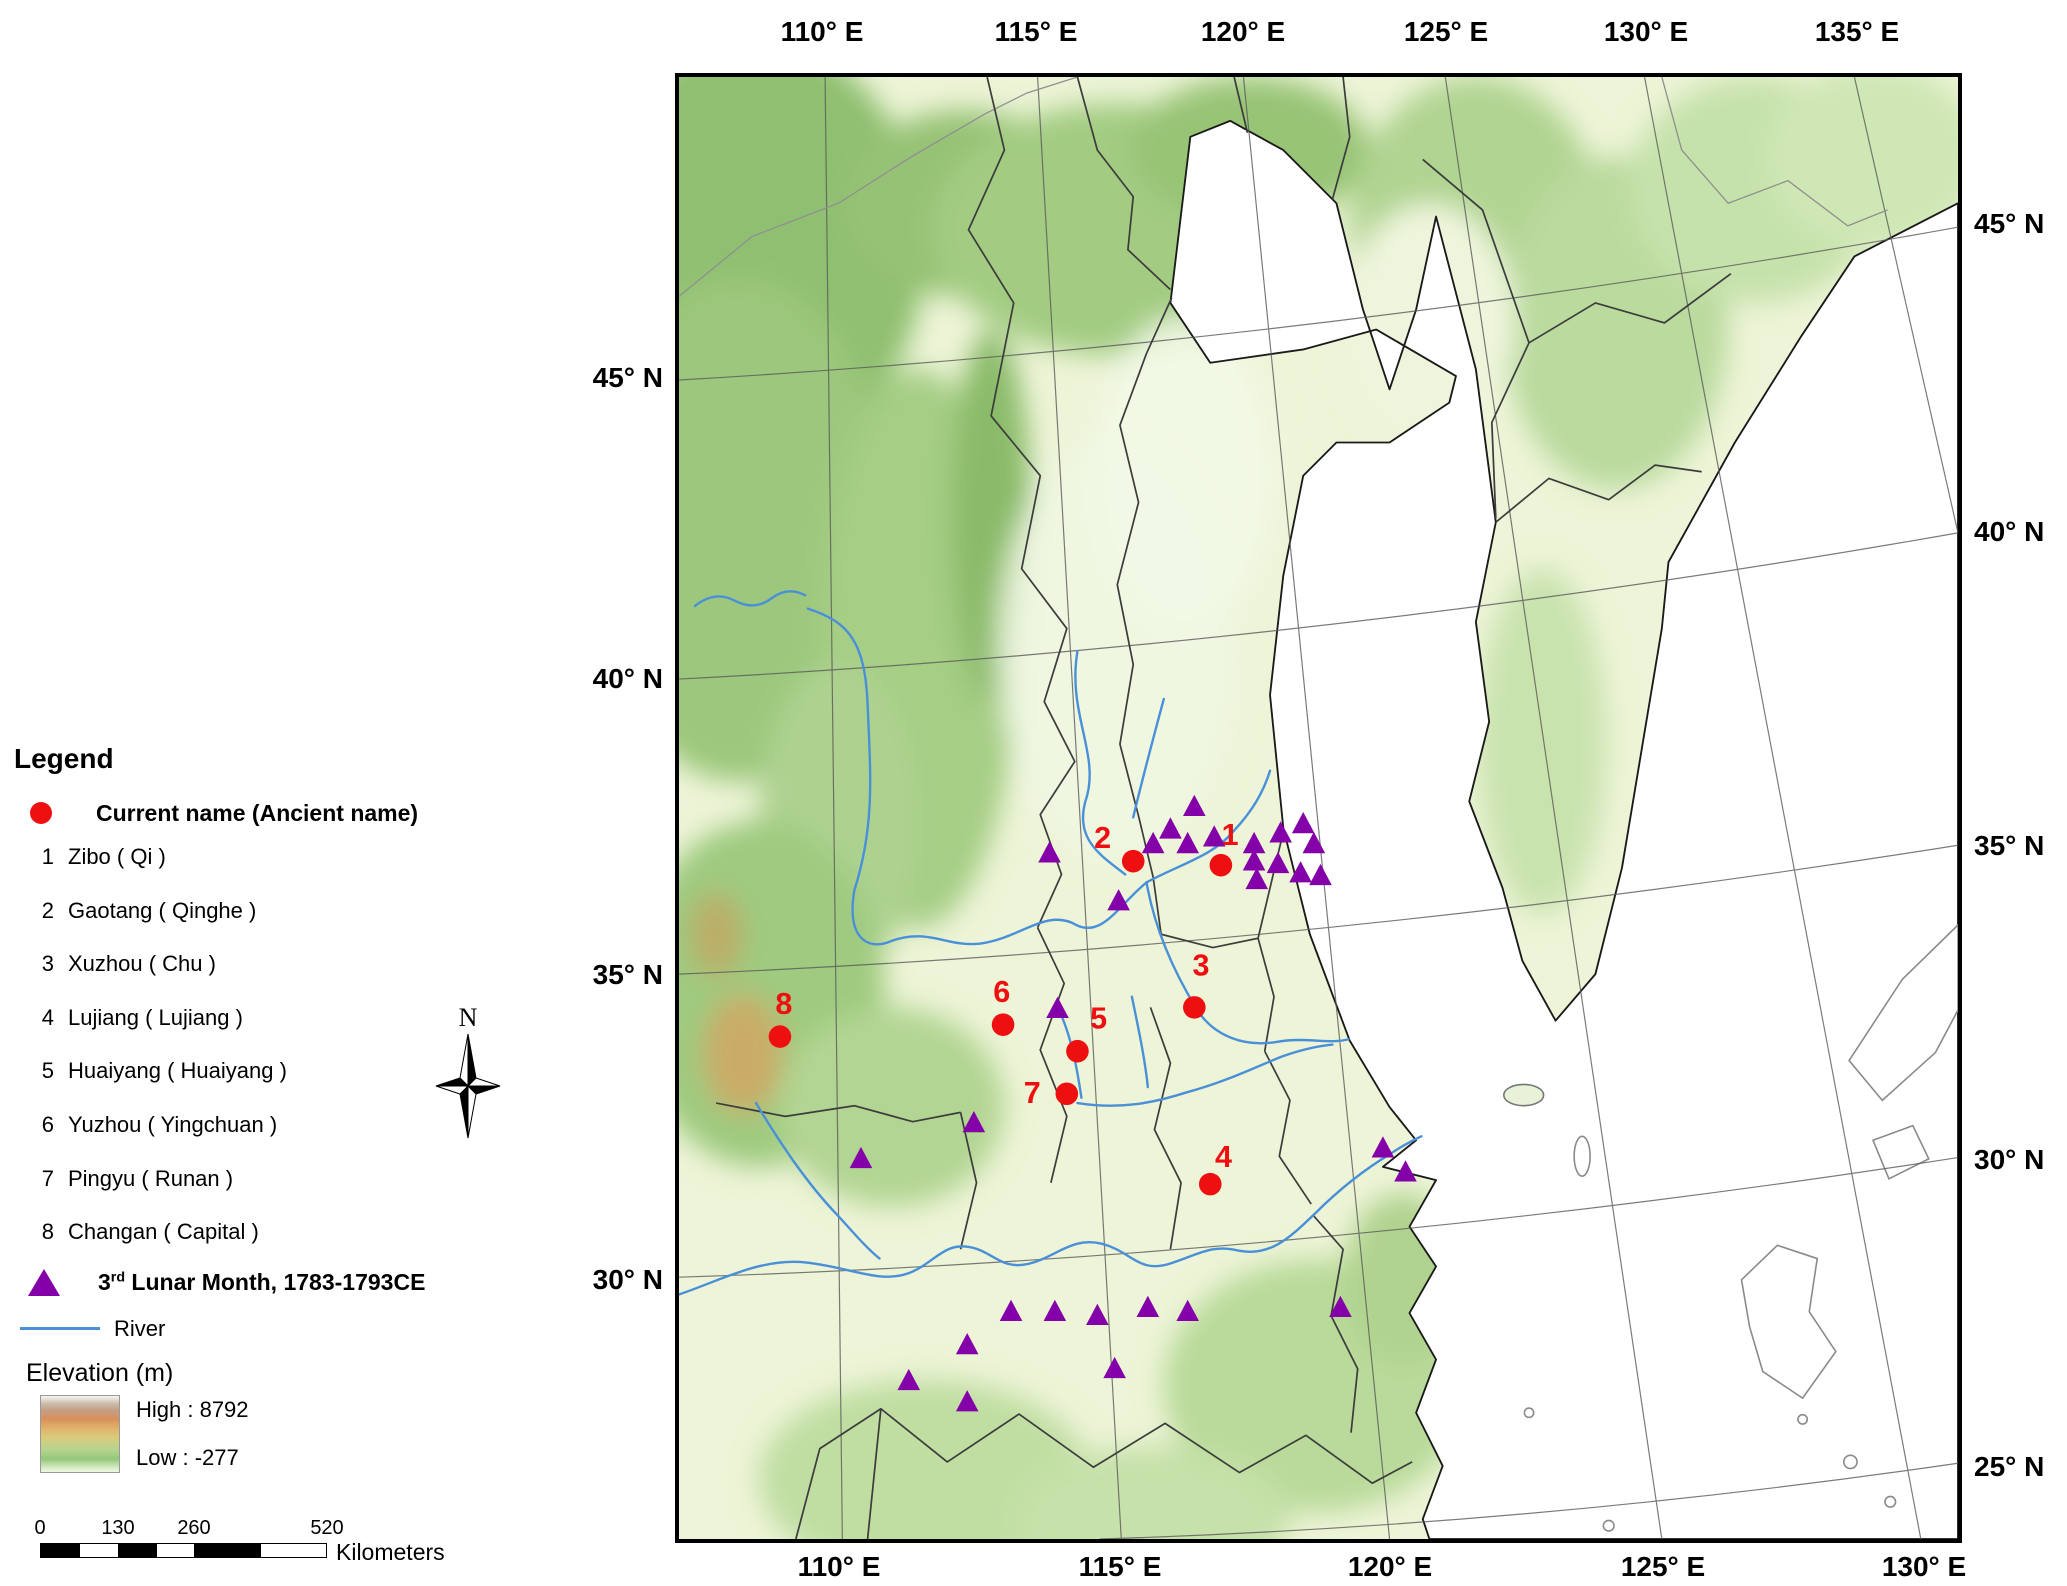 The width and height of the screenshot is (2067, 1586). I want to click on elevation-low: Low : -277, so click(187, 1457).